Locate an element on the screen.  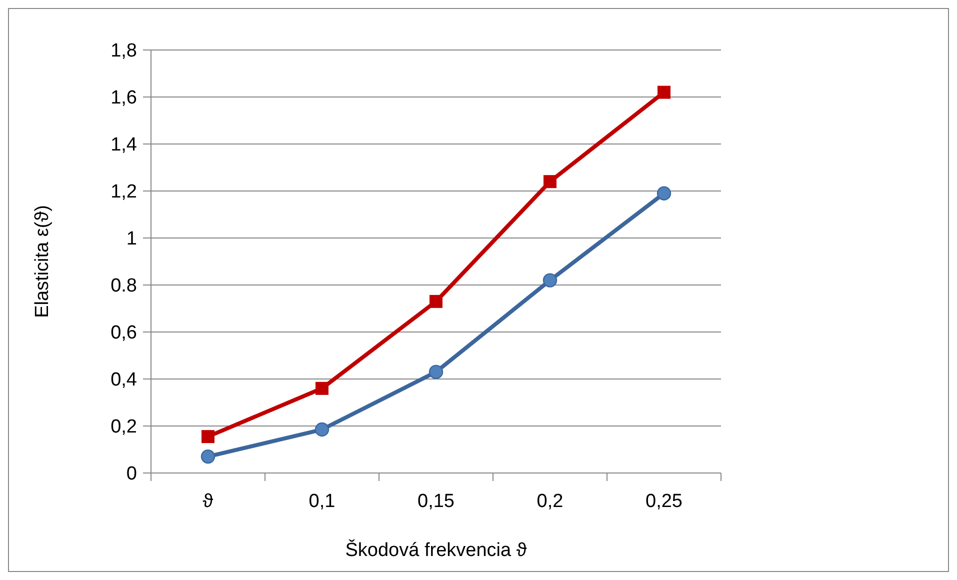
x-tick-label: 0,1 is located at coordinates (322, 501).